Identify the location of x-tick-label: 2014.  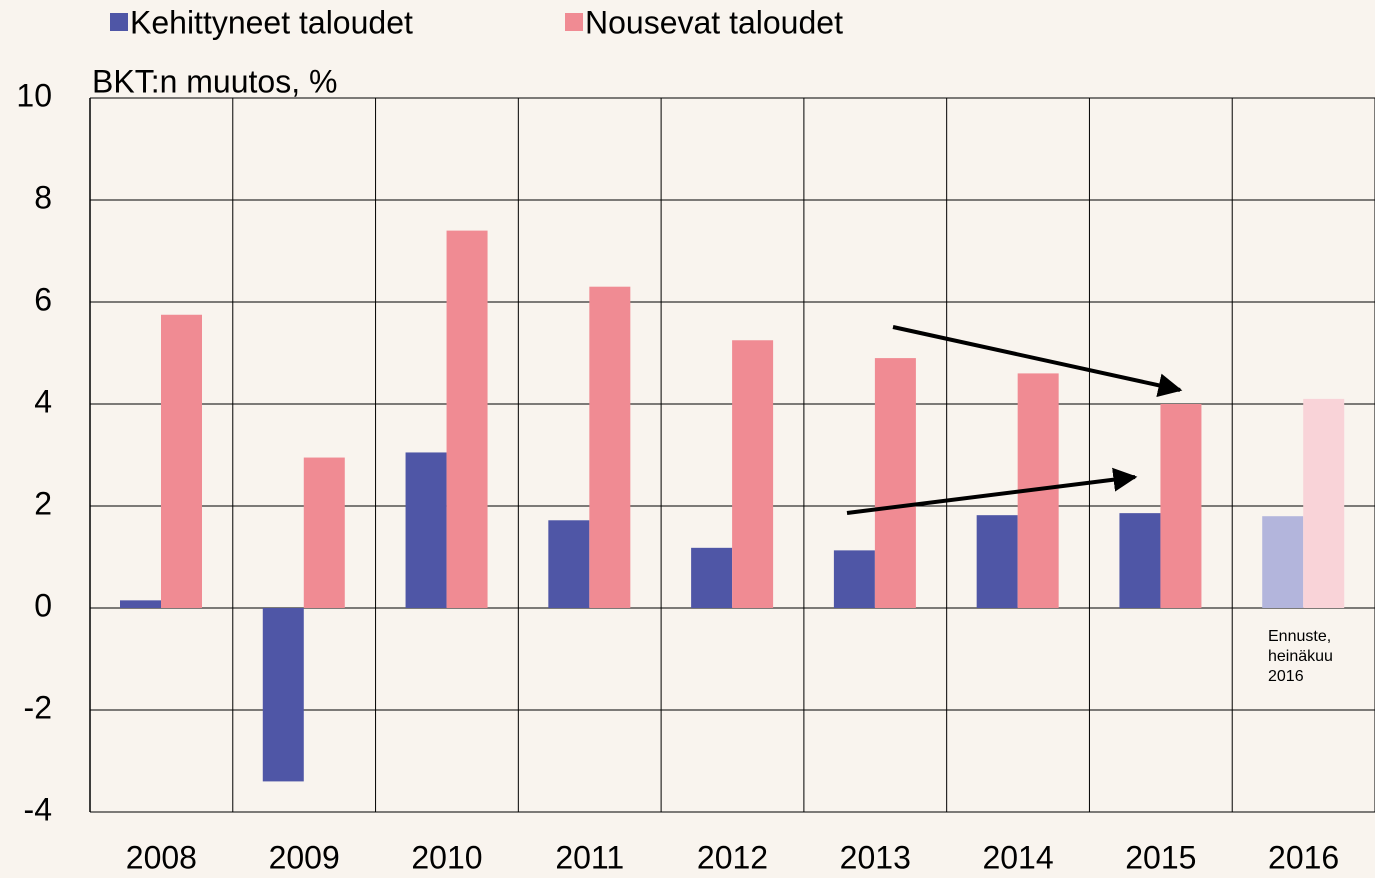
(1017, 857).